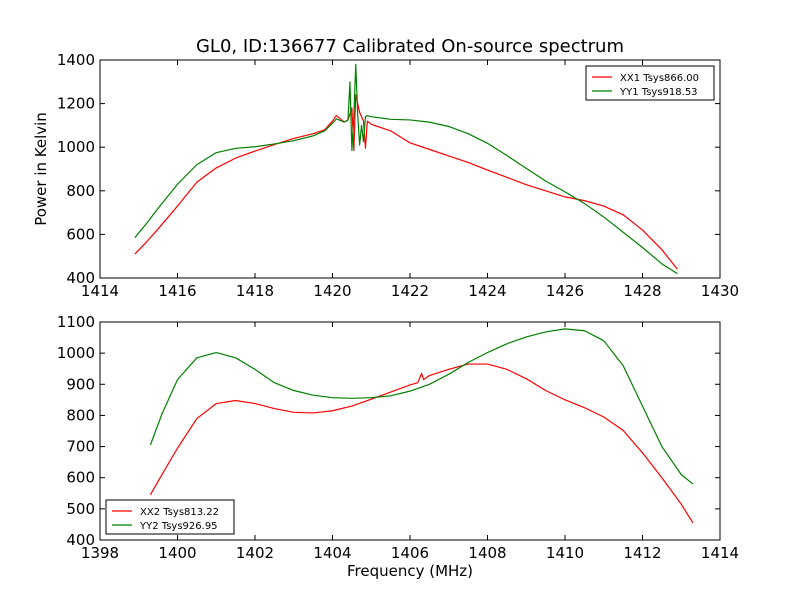  What do you see at coordinates (658, 92) in the screenshot?
I see `legend-entry: YY1 Tsys918.53` at bounding box center [658, 92].